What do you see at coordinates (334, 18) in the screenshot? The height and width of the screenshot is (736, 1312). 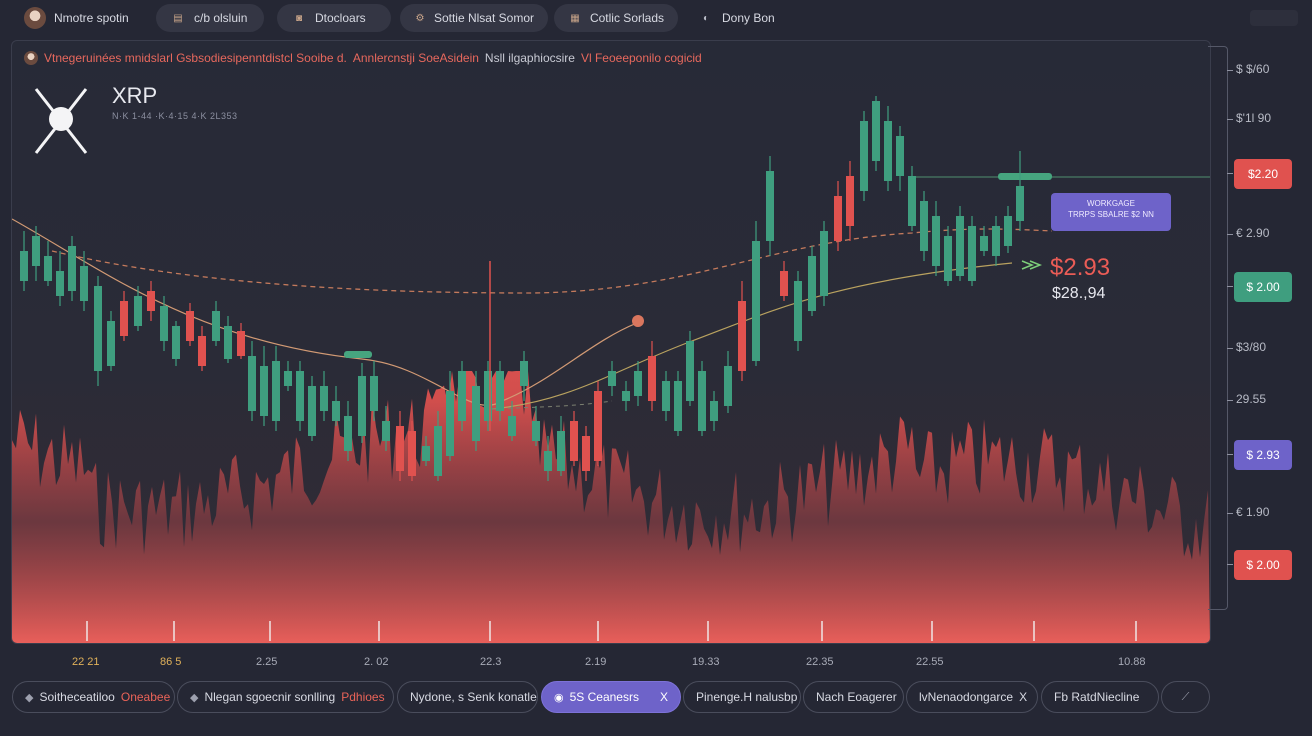 I see `tab-dashboards: ◙ Dtocloars` at bounding box center [334, 18].